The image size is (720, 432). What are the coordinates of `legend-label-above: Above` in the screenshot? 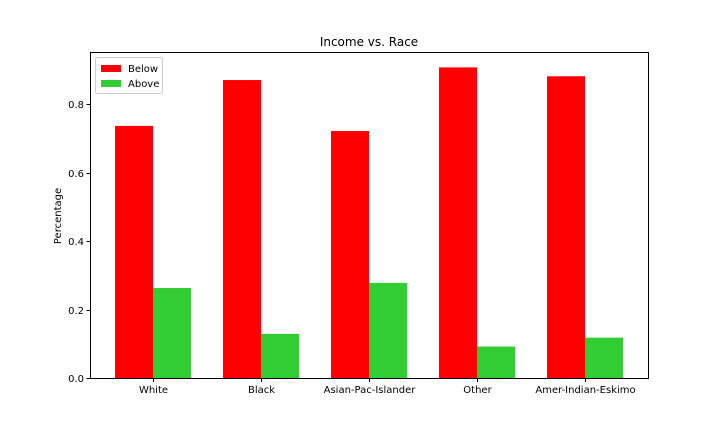 It's located at (143, 84).